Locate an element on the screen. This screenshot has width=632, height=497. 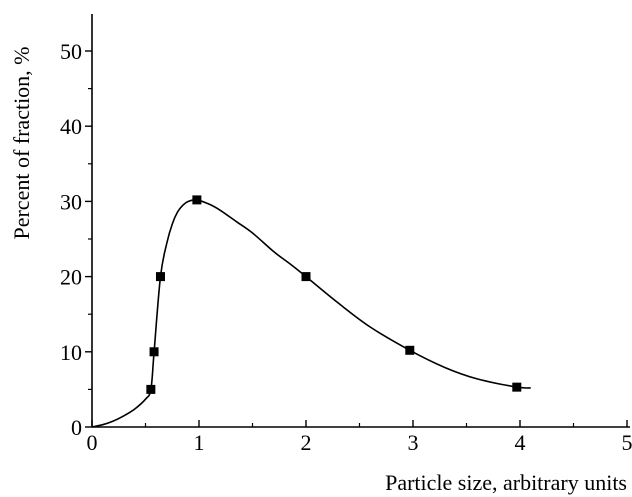
x-axis-label: Particle size, arbitrary units is located at coordinates (506, 482).